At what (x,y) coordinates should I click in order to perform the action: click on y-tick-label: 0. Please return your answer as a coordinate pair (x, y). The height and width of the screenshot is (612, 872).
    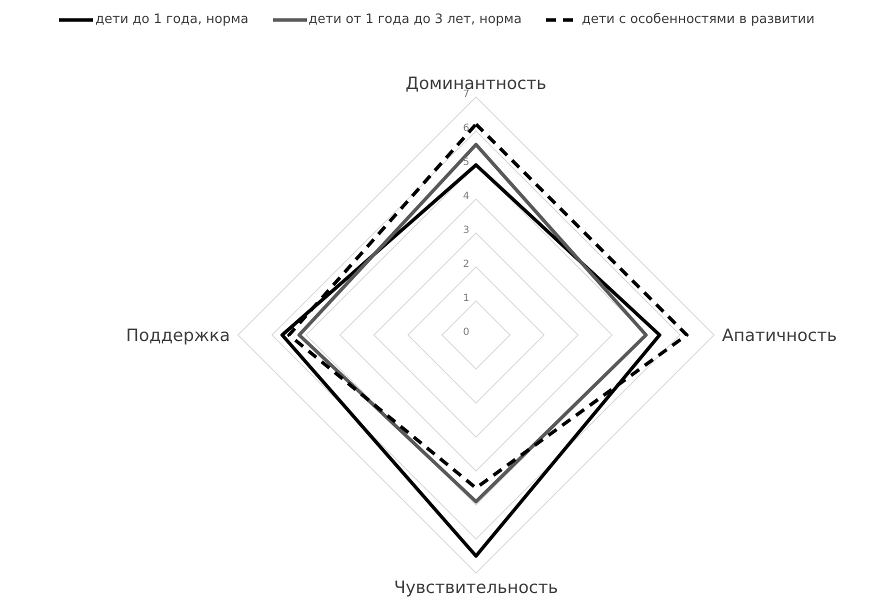
    Looking at the image, I should click on (466, 332).